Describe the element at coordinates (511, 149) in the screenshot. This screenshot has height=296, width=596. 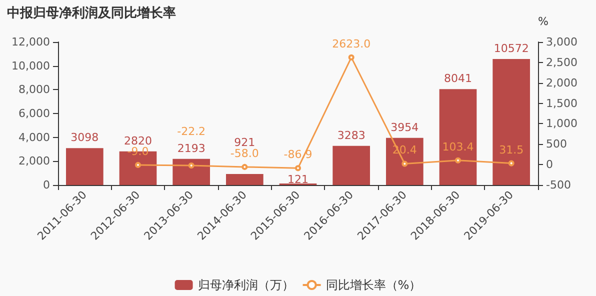
I see `data-label: 31.5` at that location.